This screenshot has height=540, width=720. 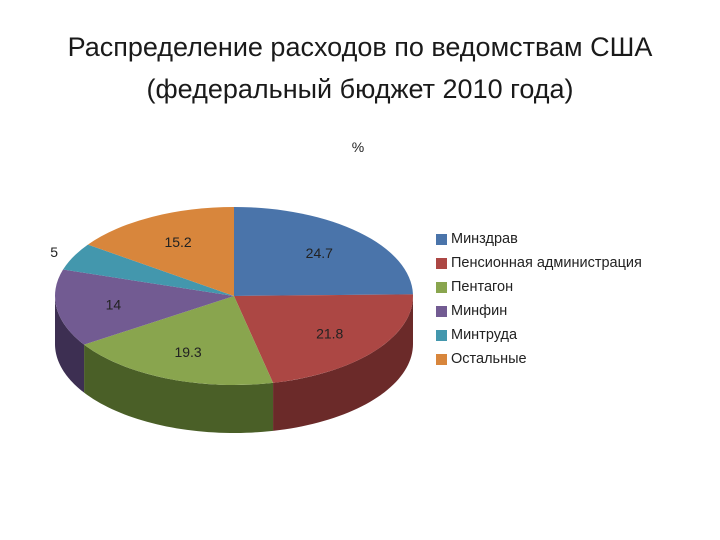 What do you see at coordinates (539, 239) in the screenshot?
I see `legend-item-1: Минздрав` at bounding box center [539, 239].